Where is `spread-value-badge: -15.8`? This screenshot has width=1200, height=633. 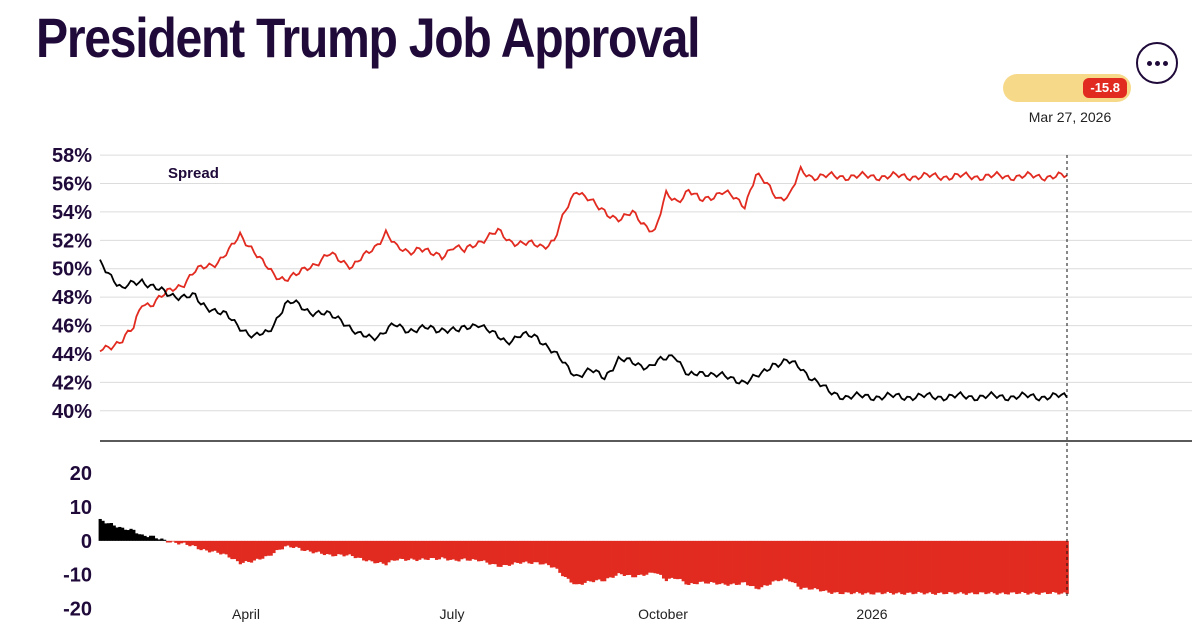
spread-value-badge: -15.8 is located at coordinates (1105, 88).